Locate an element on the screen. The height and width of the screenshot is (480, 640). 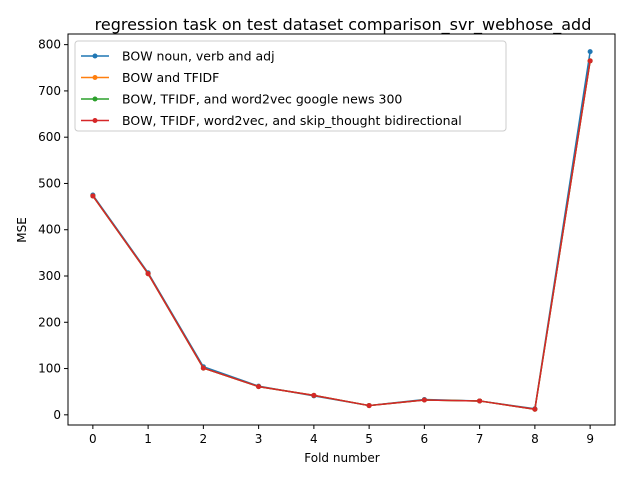
y-tick-label: 600 is located at coordinates (49, 137).